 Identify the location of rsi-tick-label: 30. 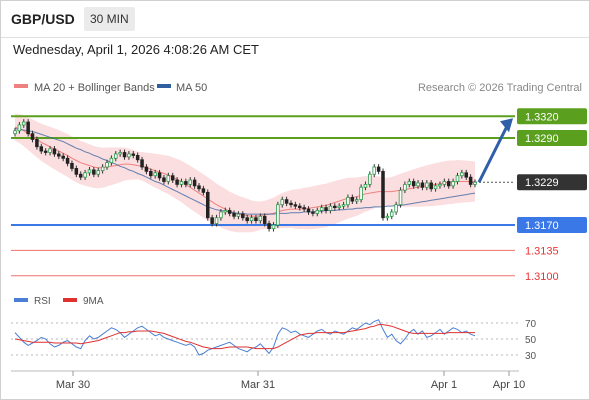
(531, 356).